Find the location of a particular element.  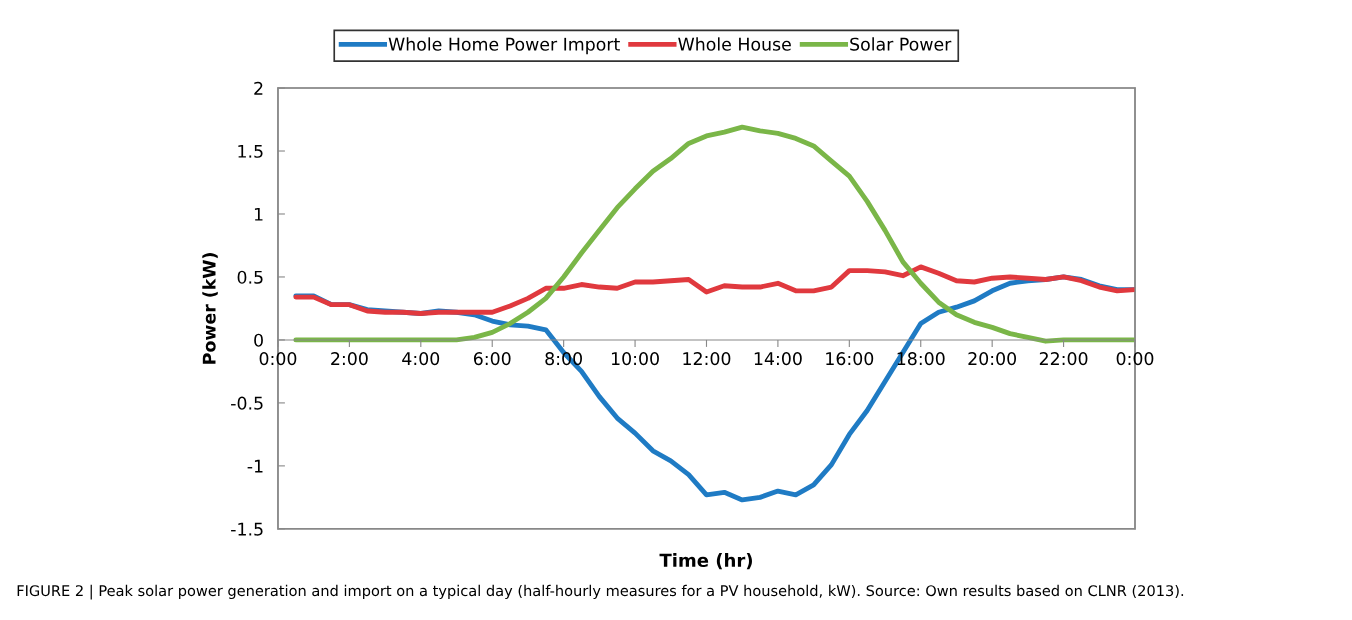

y-tick-label: 0.5 is located at coordinates (250, 277).